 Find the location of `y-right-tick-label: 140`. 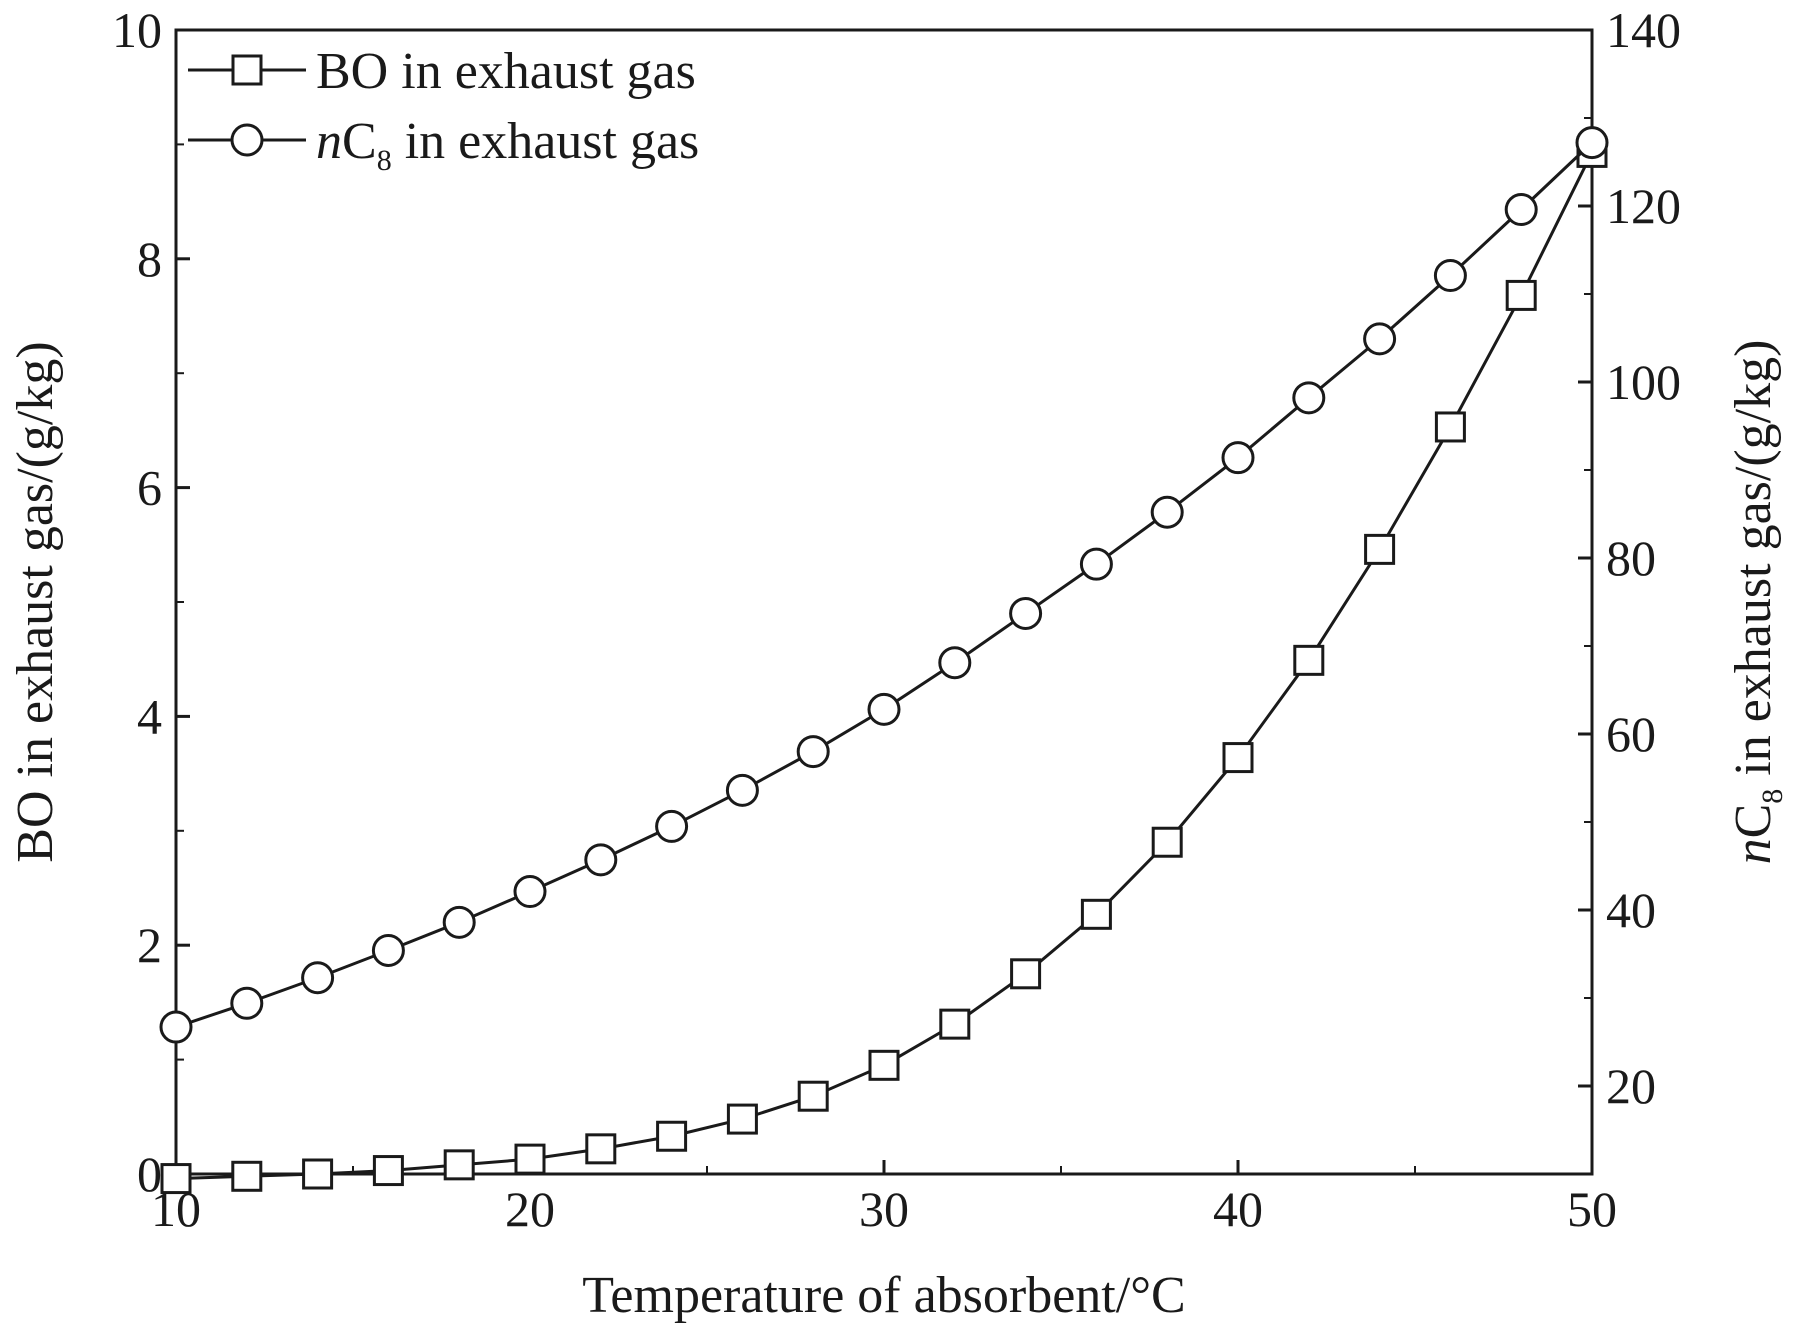

y-right-tick-label: 140 is located at coordinates (1643, 30).